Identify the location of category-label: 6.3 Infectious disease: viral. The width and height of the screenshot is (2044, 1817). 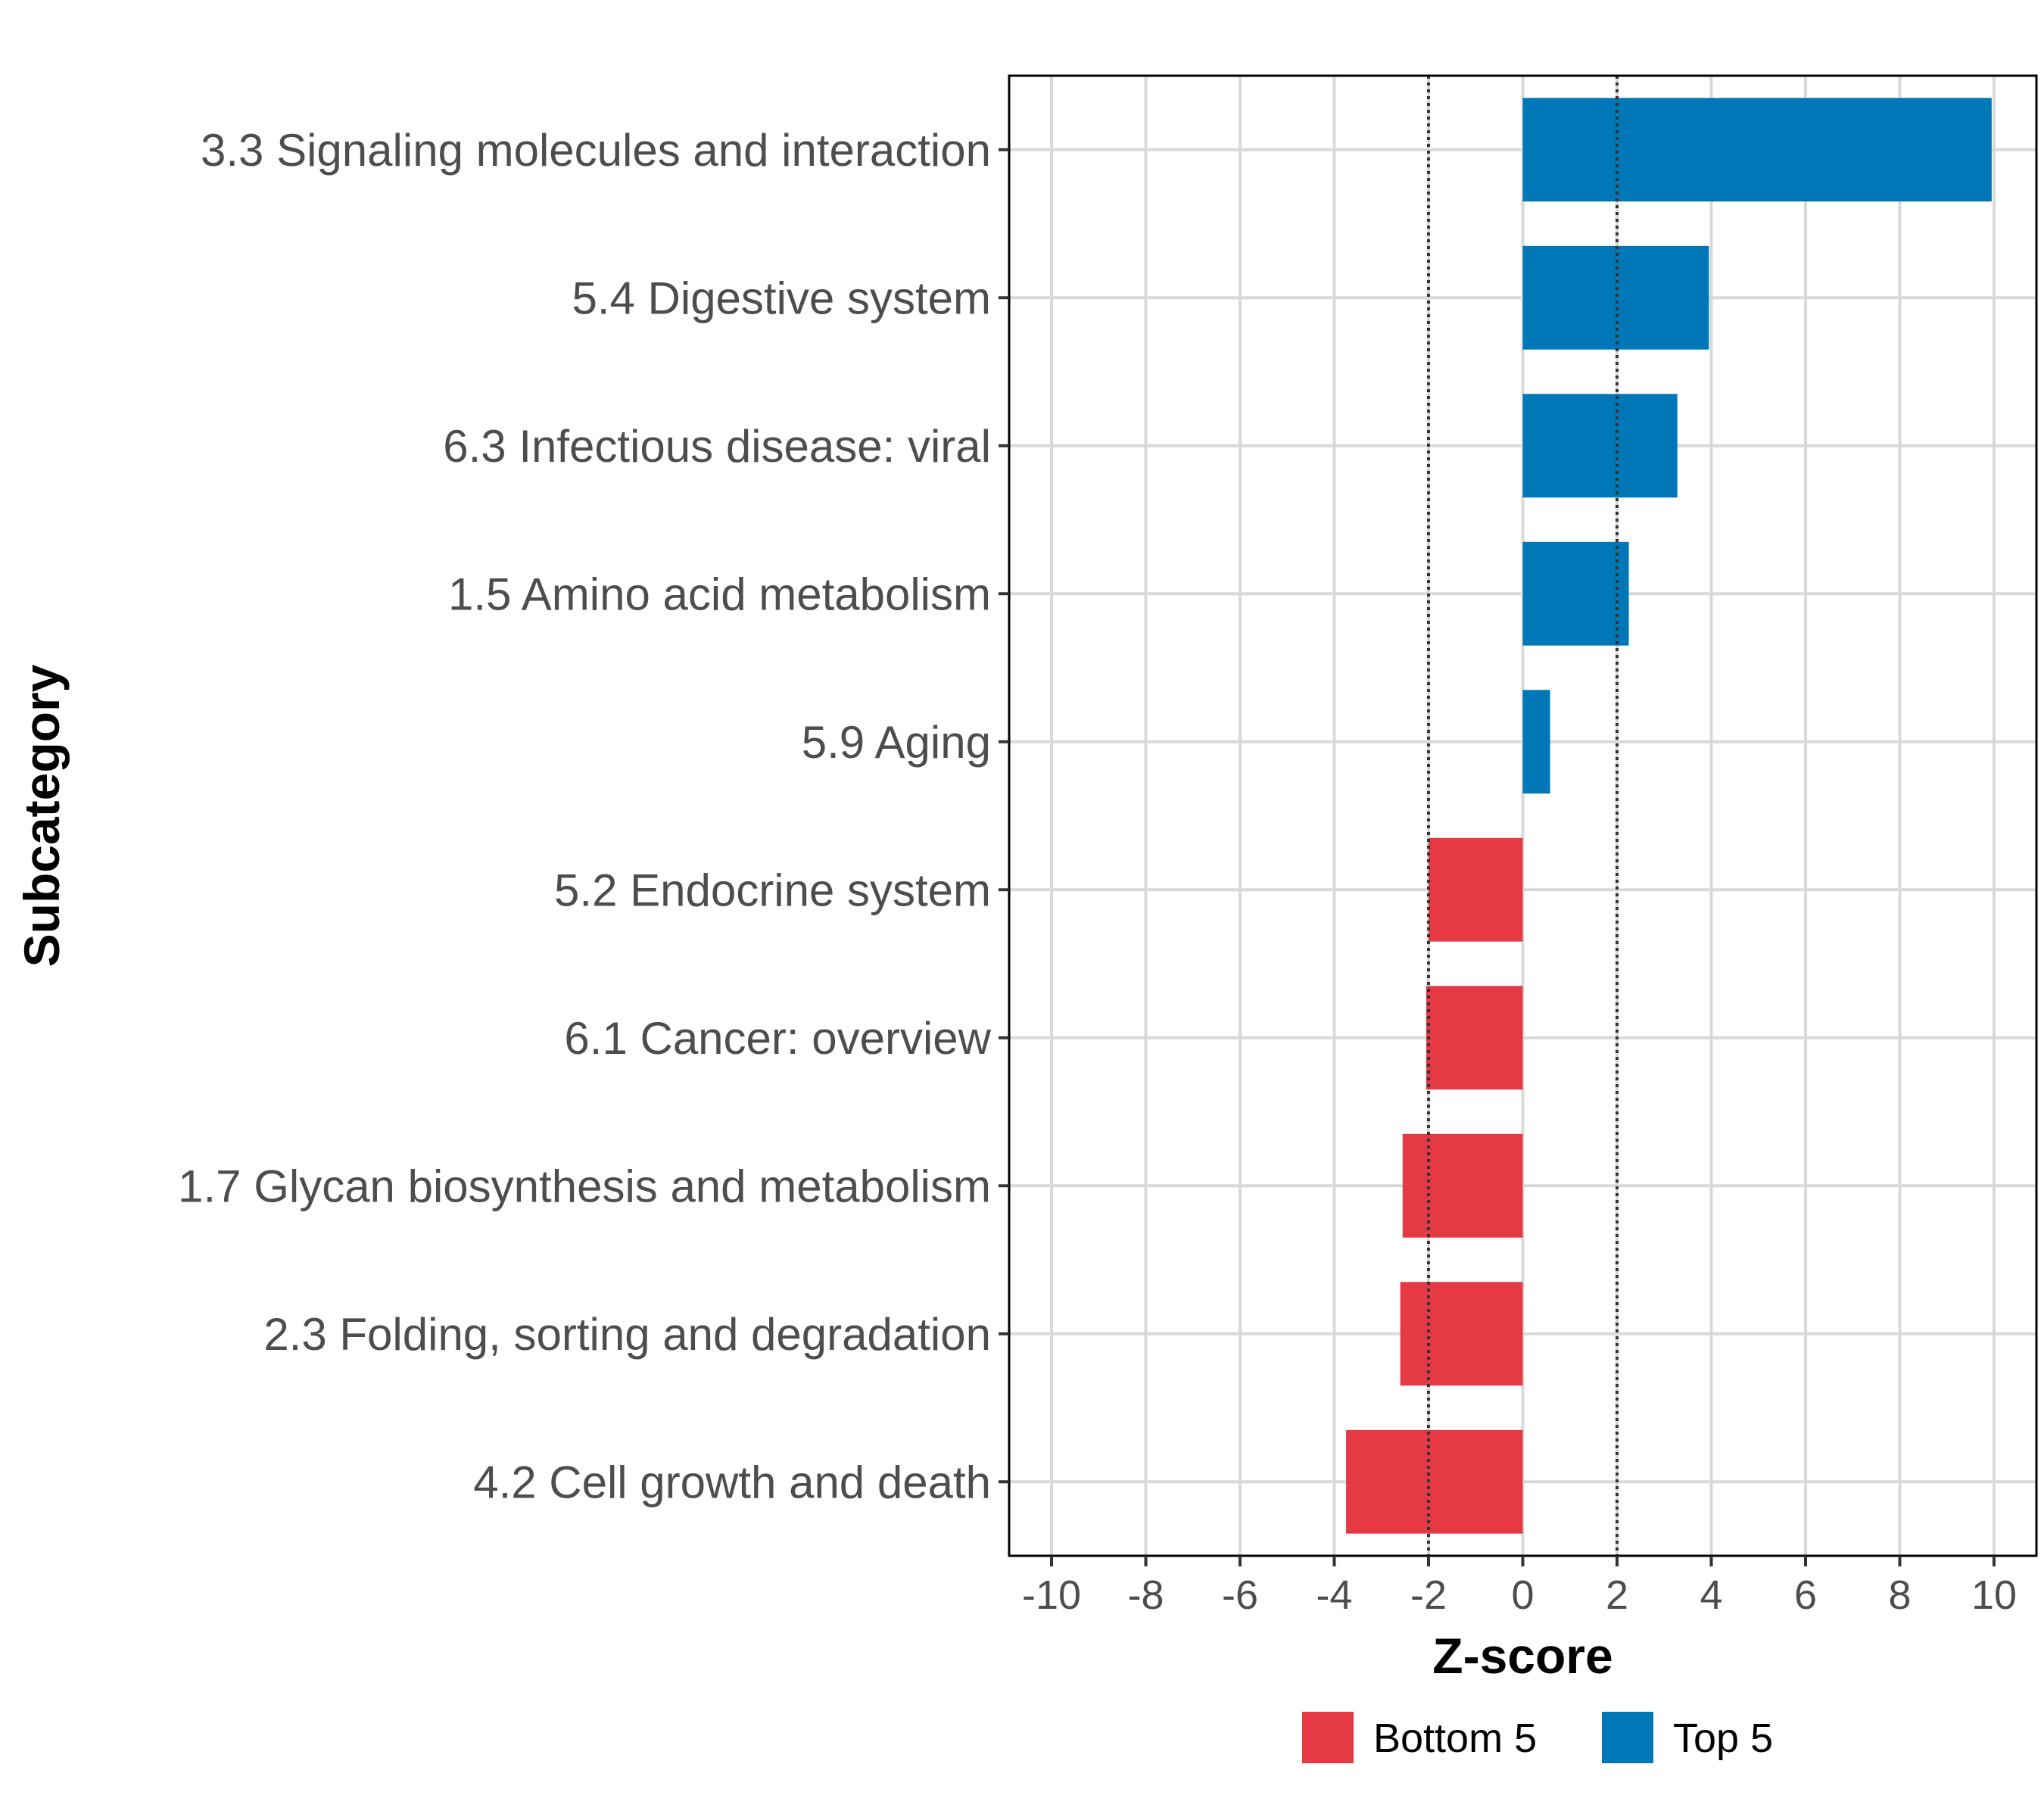
(717, 446).